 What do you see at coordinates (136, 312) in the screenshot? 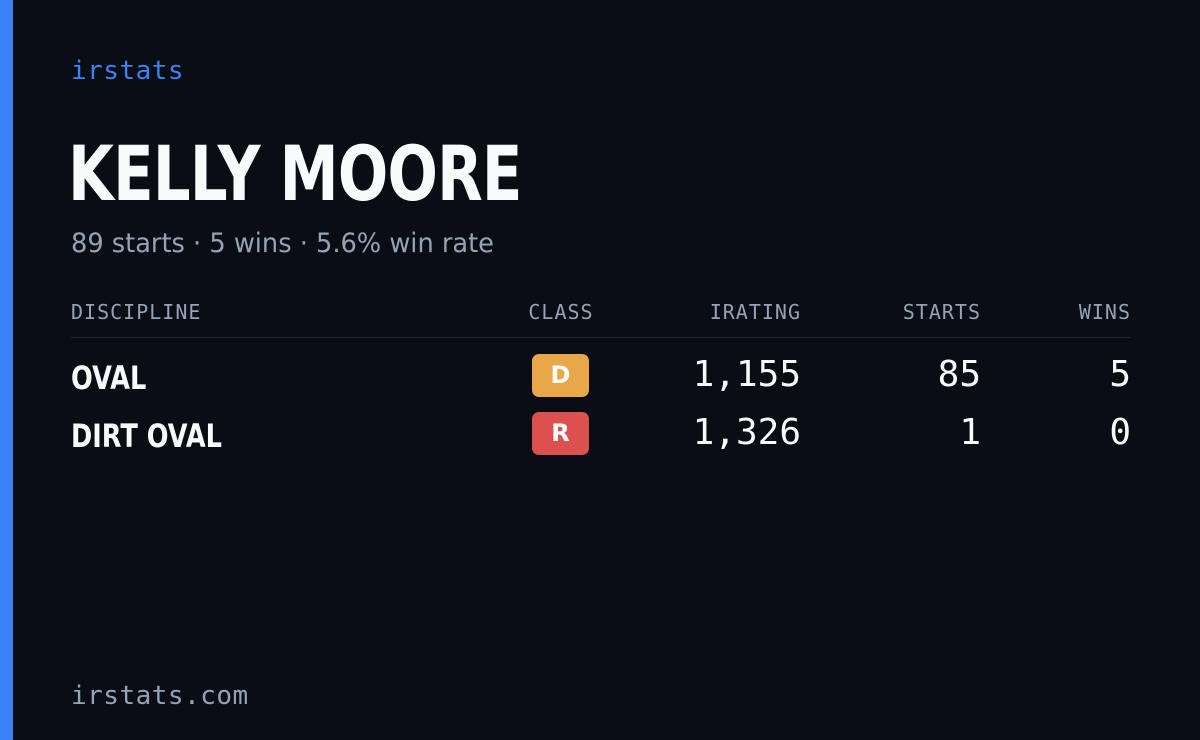
I see `header-discipline: DISCIPLINE` at bounding box center [136, 312].